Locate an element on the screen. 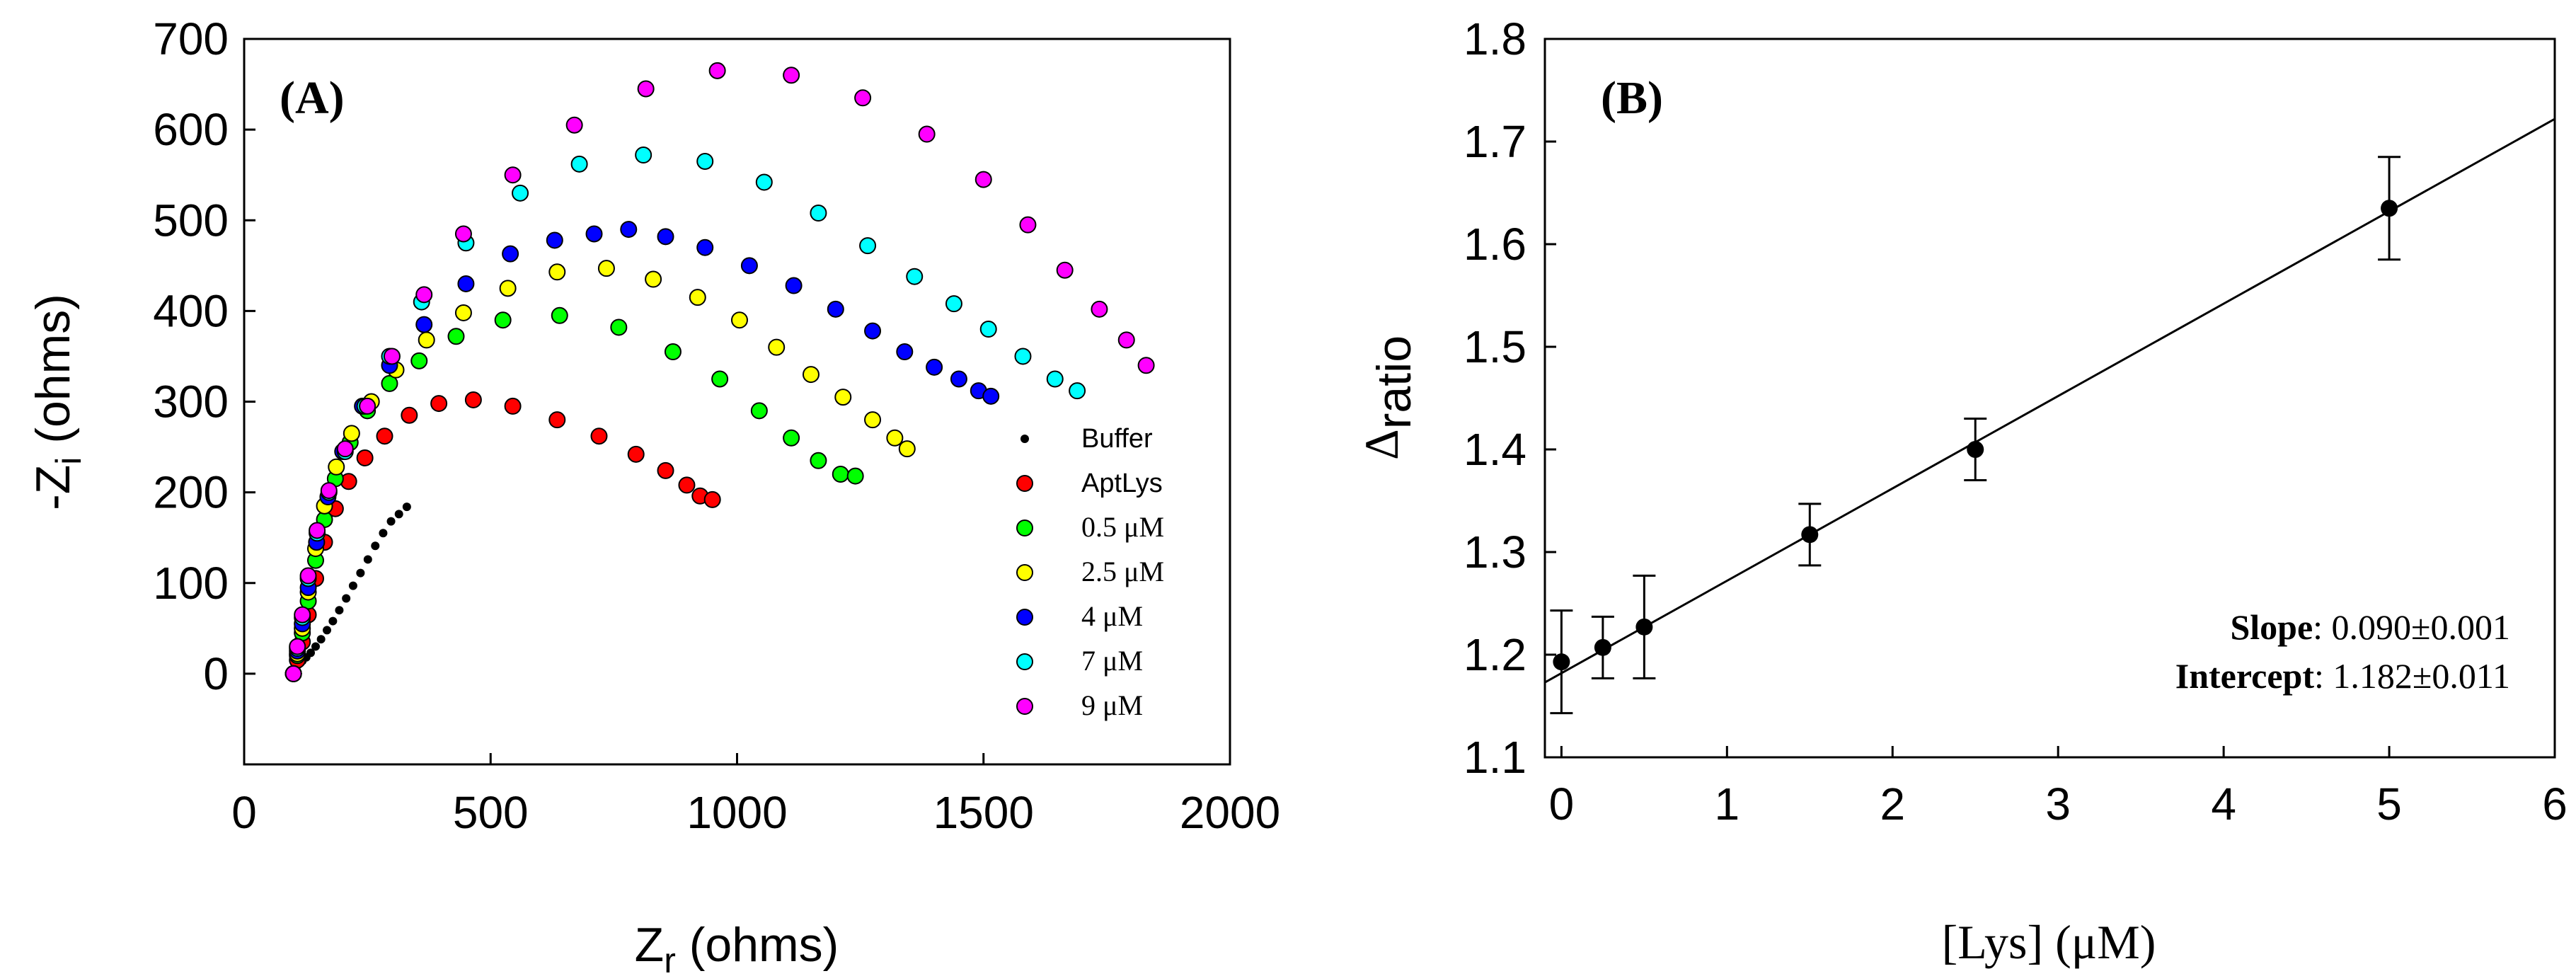  panel-a-label: (A) is located at coordinates (312, 98).